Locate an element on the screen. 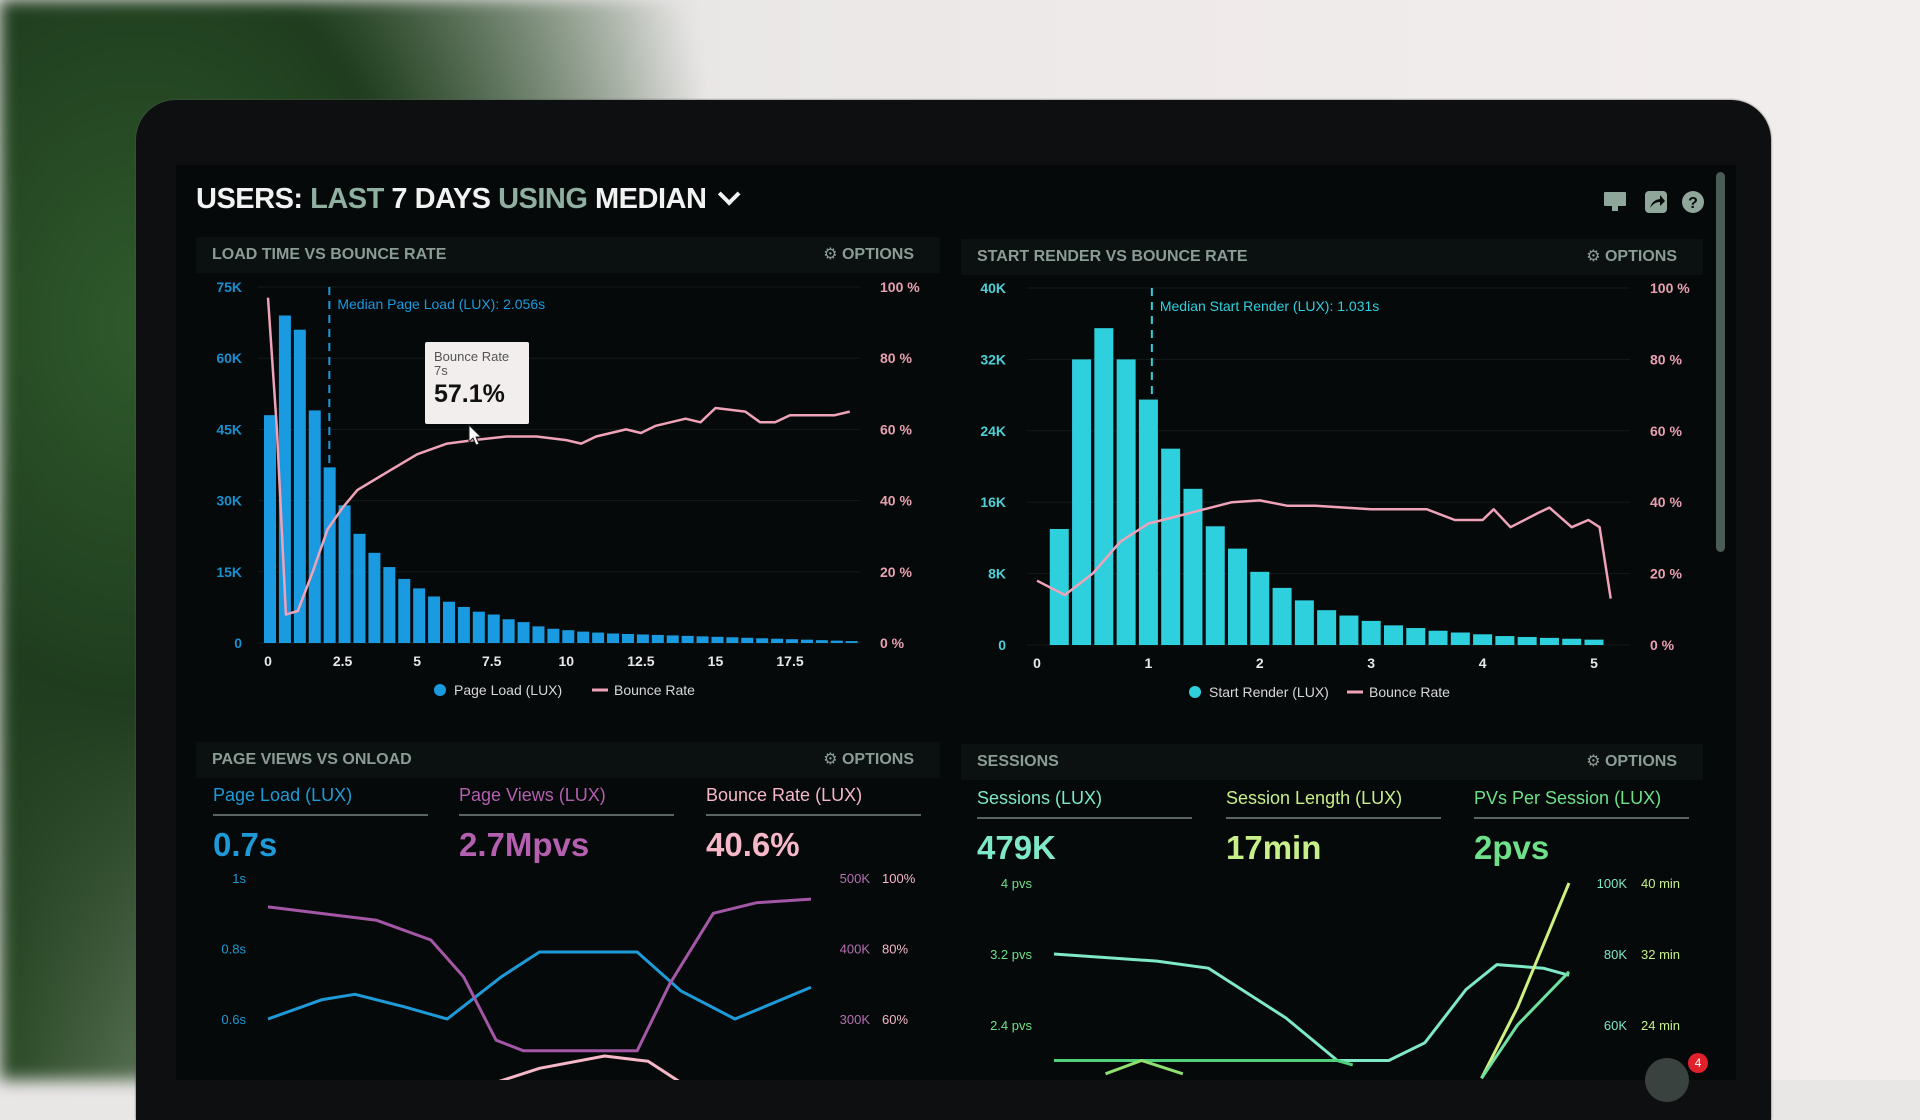 The height and width of the screenshot is (1120, 1920). options-label: OPTIONS is located at coordinates (1640, 256).